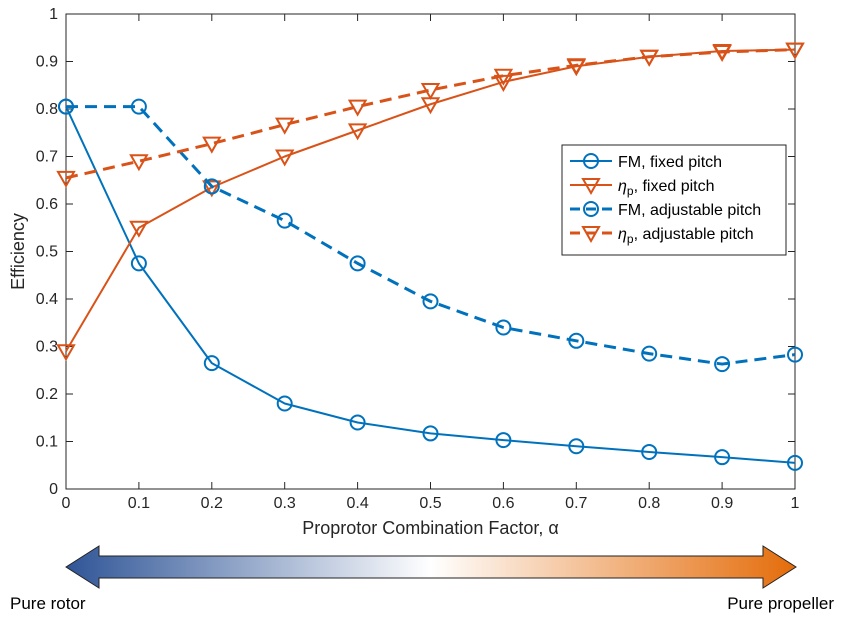 The width and height of the screenshot is (843, 621). What do you see at coordinates (430, 503) in the screenshot?
I see `x-tick-label: 0.5` at bounding box center [430, 503].